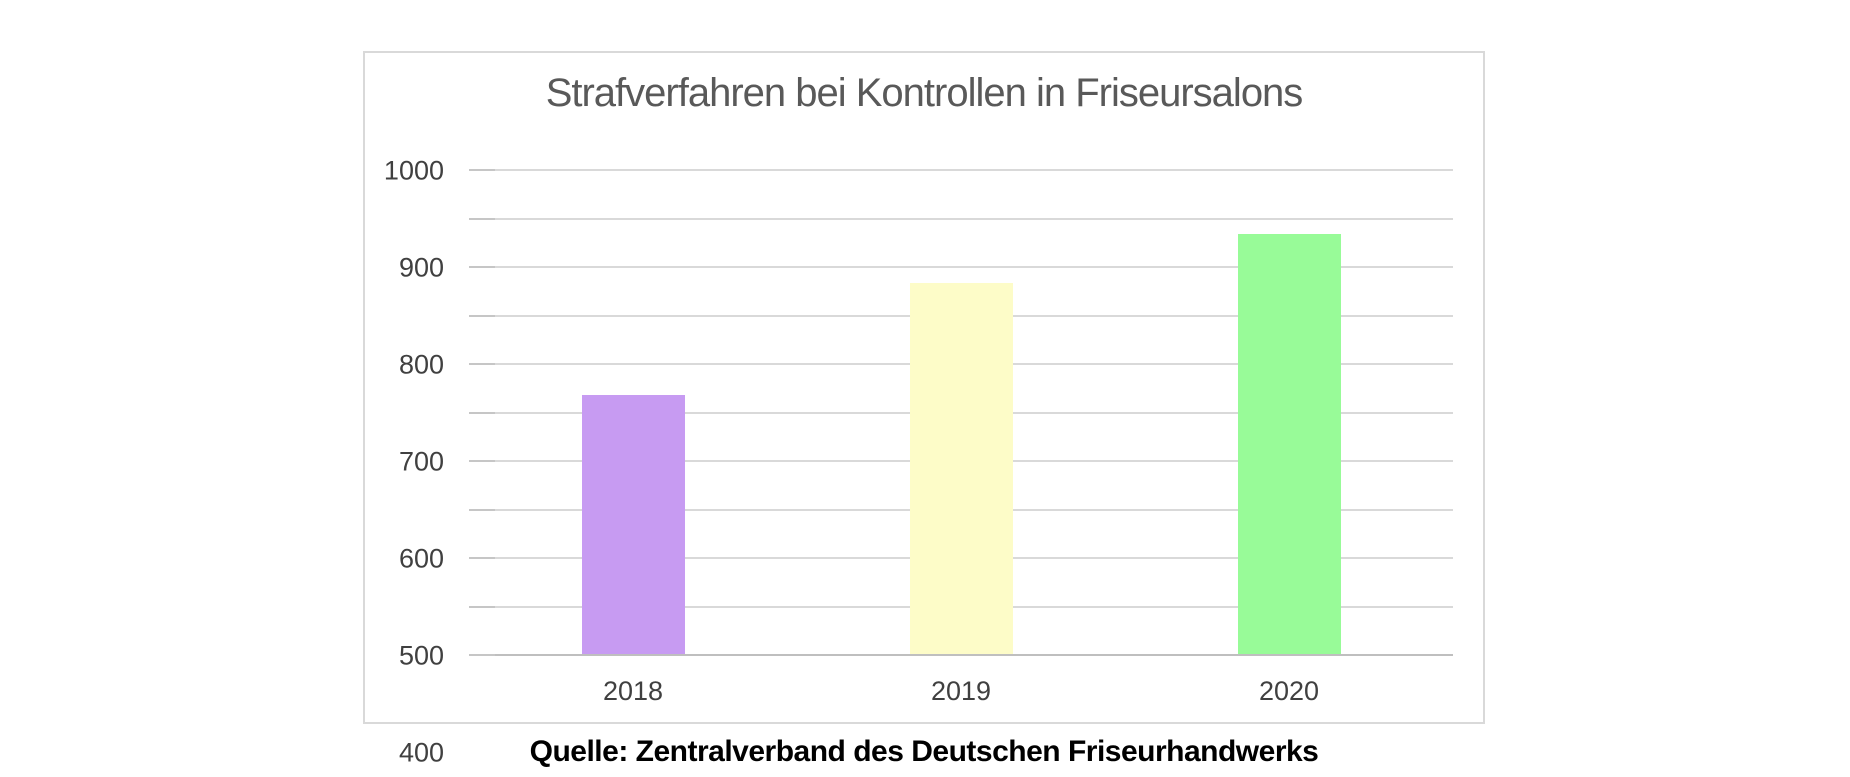  Describe the element at coordinates (961, 691) in the screenshot. I see `x-axis-category-label: 2019` at that location.